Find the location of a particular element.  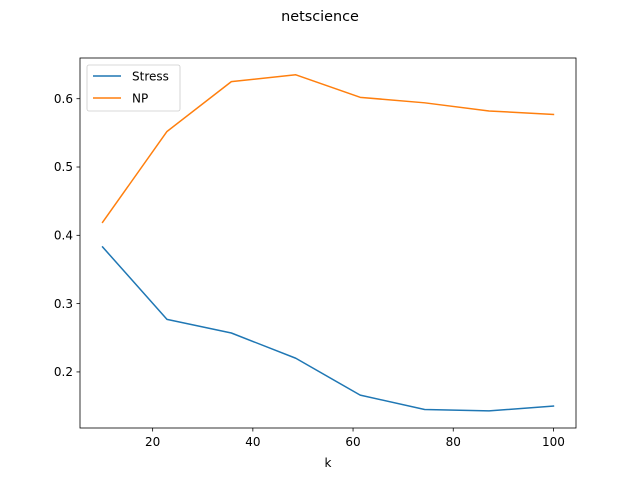

x-axis: 20 40 60 80 100 is located at coordinates (355, 438).